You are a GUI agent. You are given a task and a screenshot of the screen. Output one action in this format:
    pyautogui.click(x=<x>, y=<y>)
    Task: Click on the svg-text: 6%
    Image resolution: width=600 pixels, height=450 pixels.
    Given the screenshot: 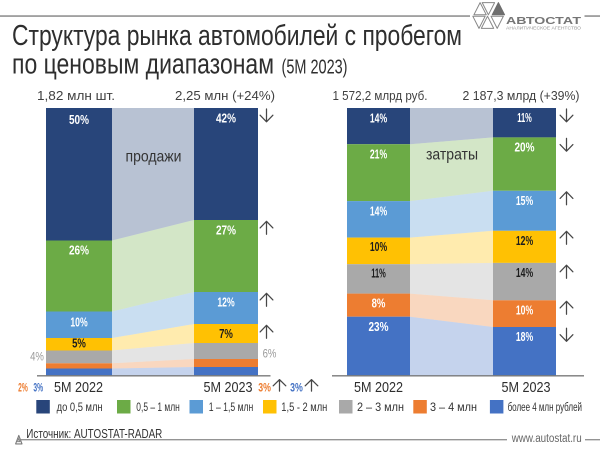 What is the action you would take?
    pyautogui.click(x=270, y=354)
    